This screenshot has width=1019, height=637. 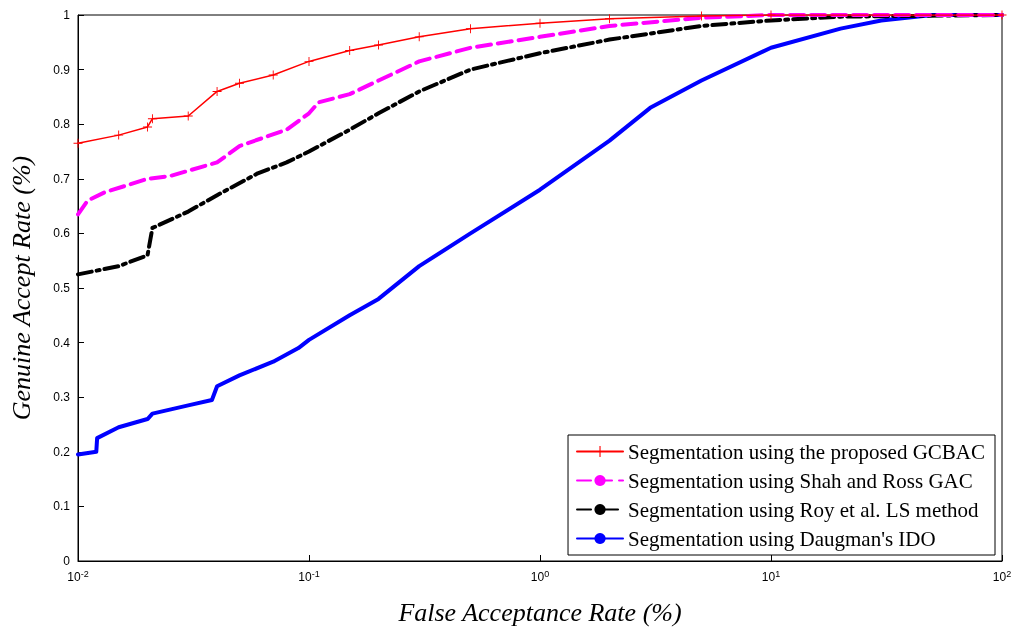 I want to click on y-tick-label: 0.7, so click(x=62, y=178).